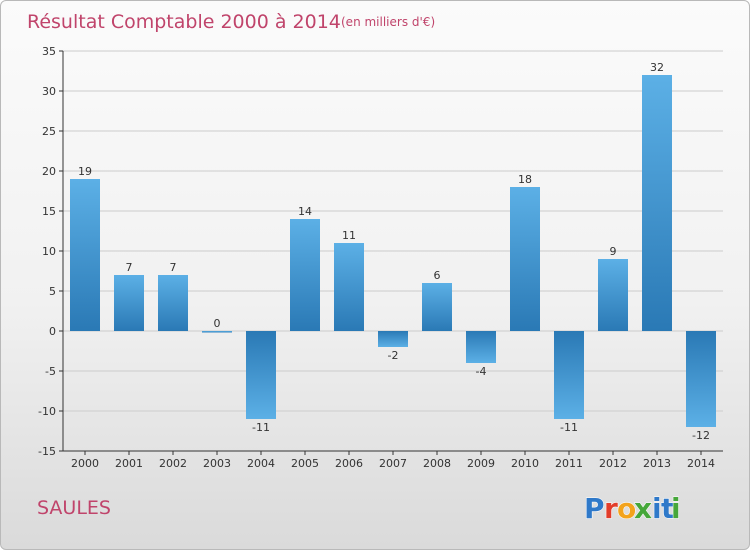 The height and width of the screenshot is (550, 750). I want to click on x-tick-label: 2002, so click(173, 463).